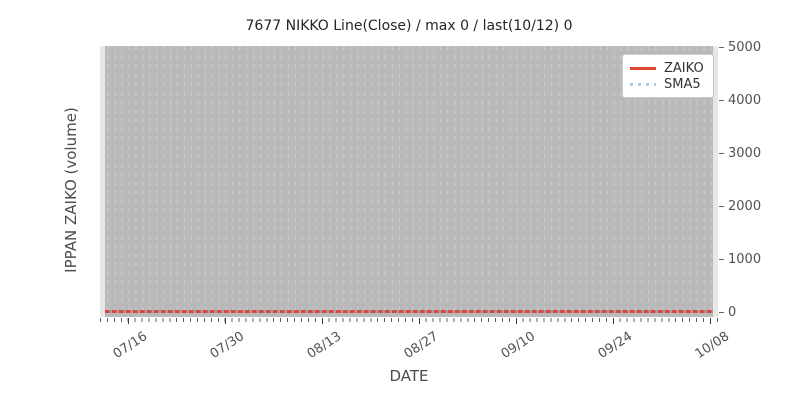 The height and width of the screenshot is (400, 800). What do you see at coordinates (745, 47) in the screenshot?
I see `y-tick-label: 5000` at bounding box center [745, 47].